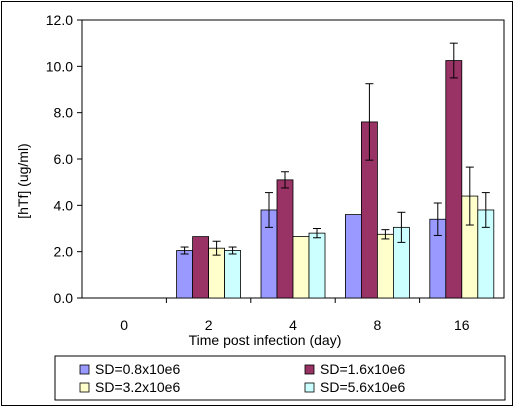 The width and height of the screenshot is (515, 413). Describe the element at coordinates (64, 205) in the screenshot. I see `y-tick-label: 4.0` at that location.